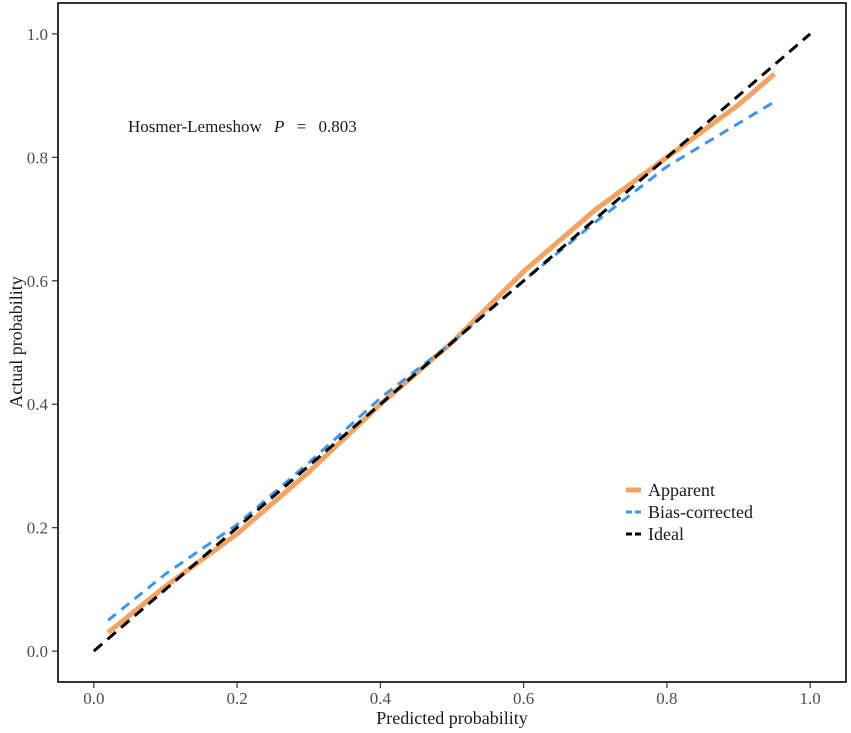 This screenshot has width=851, height=733. Describe the element at coordinates (16, 341) in the screenshot. I see `y-axis-title: Actual probability` at that location.